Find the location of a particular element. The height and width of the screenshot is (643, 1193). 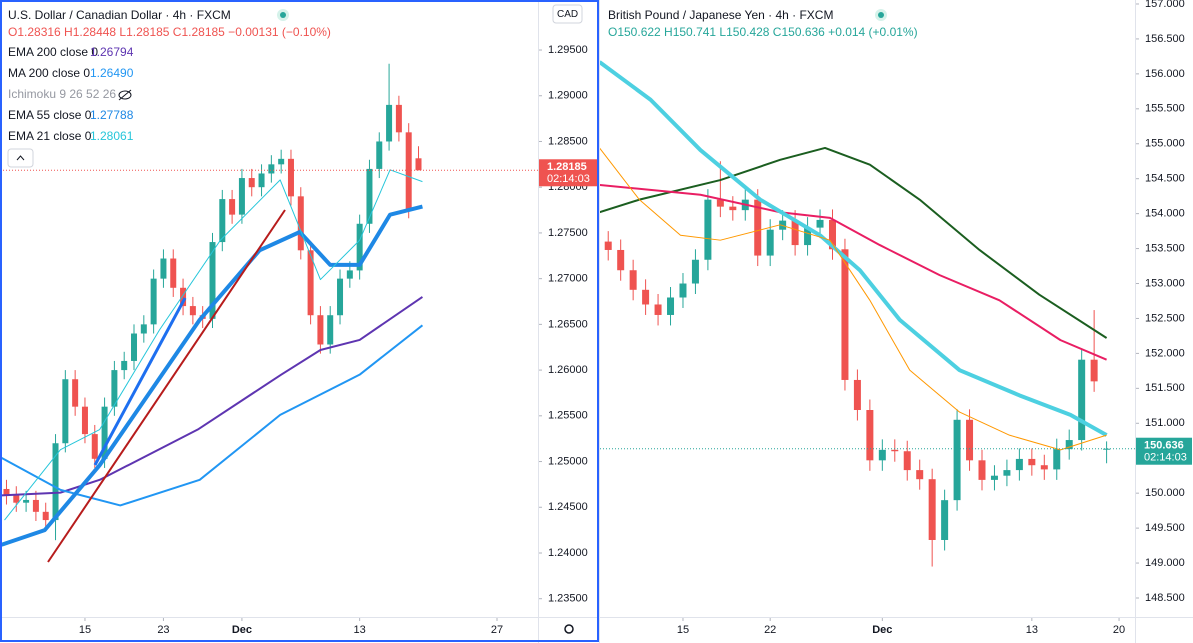

y-tick-label: 153.000 is located at coordinates (1165, 283).